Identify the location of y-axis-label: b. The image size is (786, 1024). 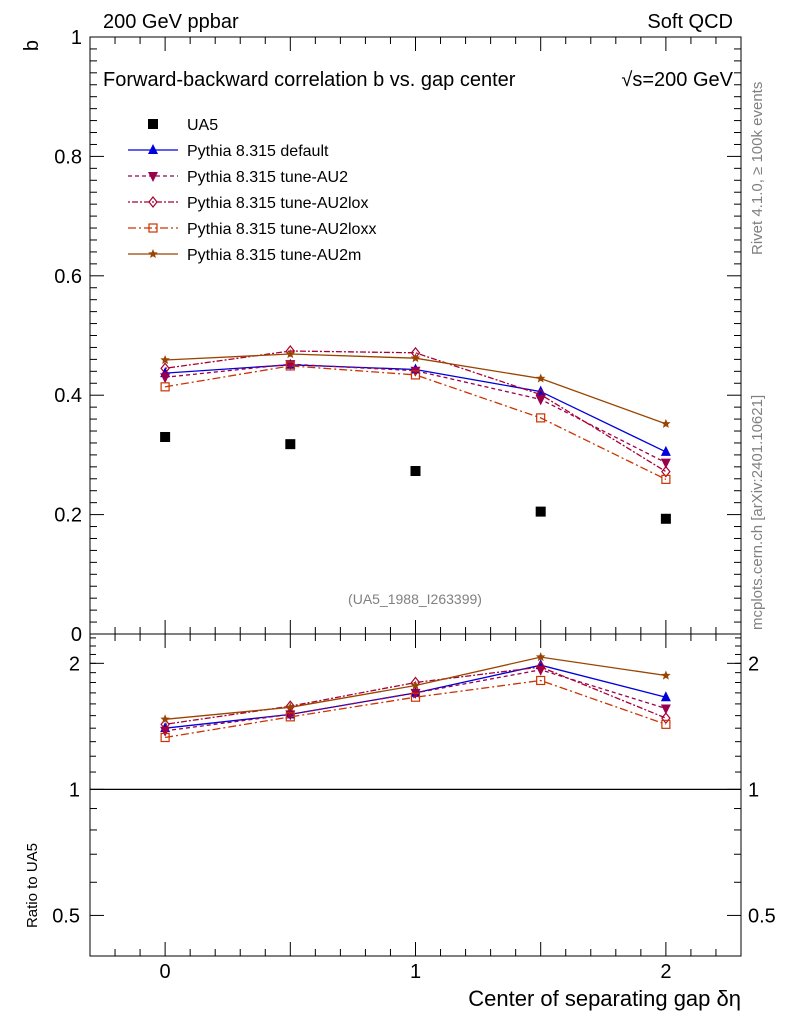
(32, 45).